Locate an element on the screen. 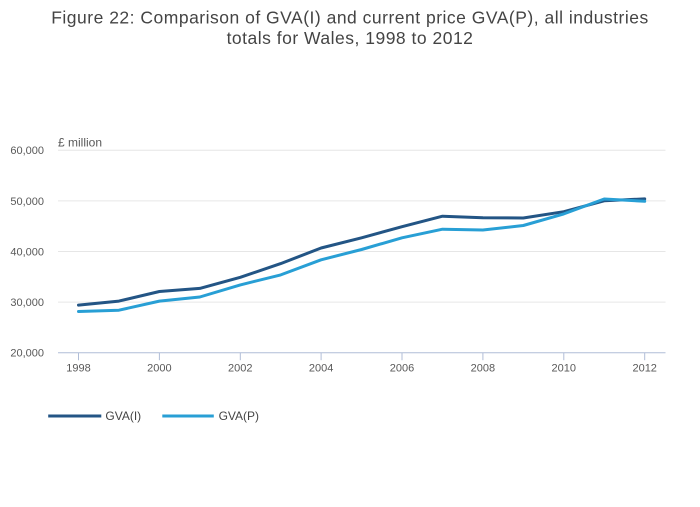 The image size is (700, 507). svg-text: 2008 is located at coordinates (483, 369).